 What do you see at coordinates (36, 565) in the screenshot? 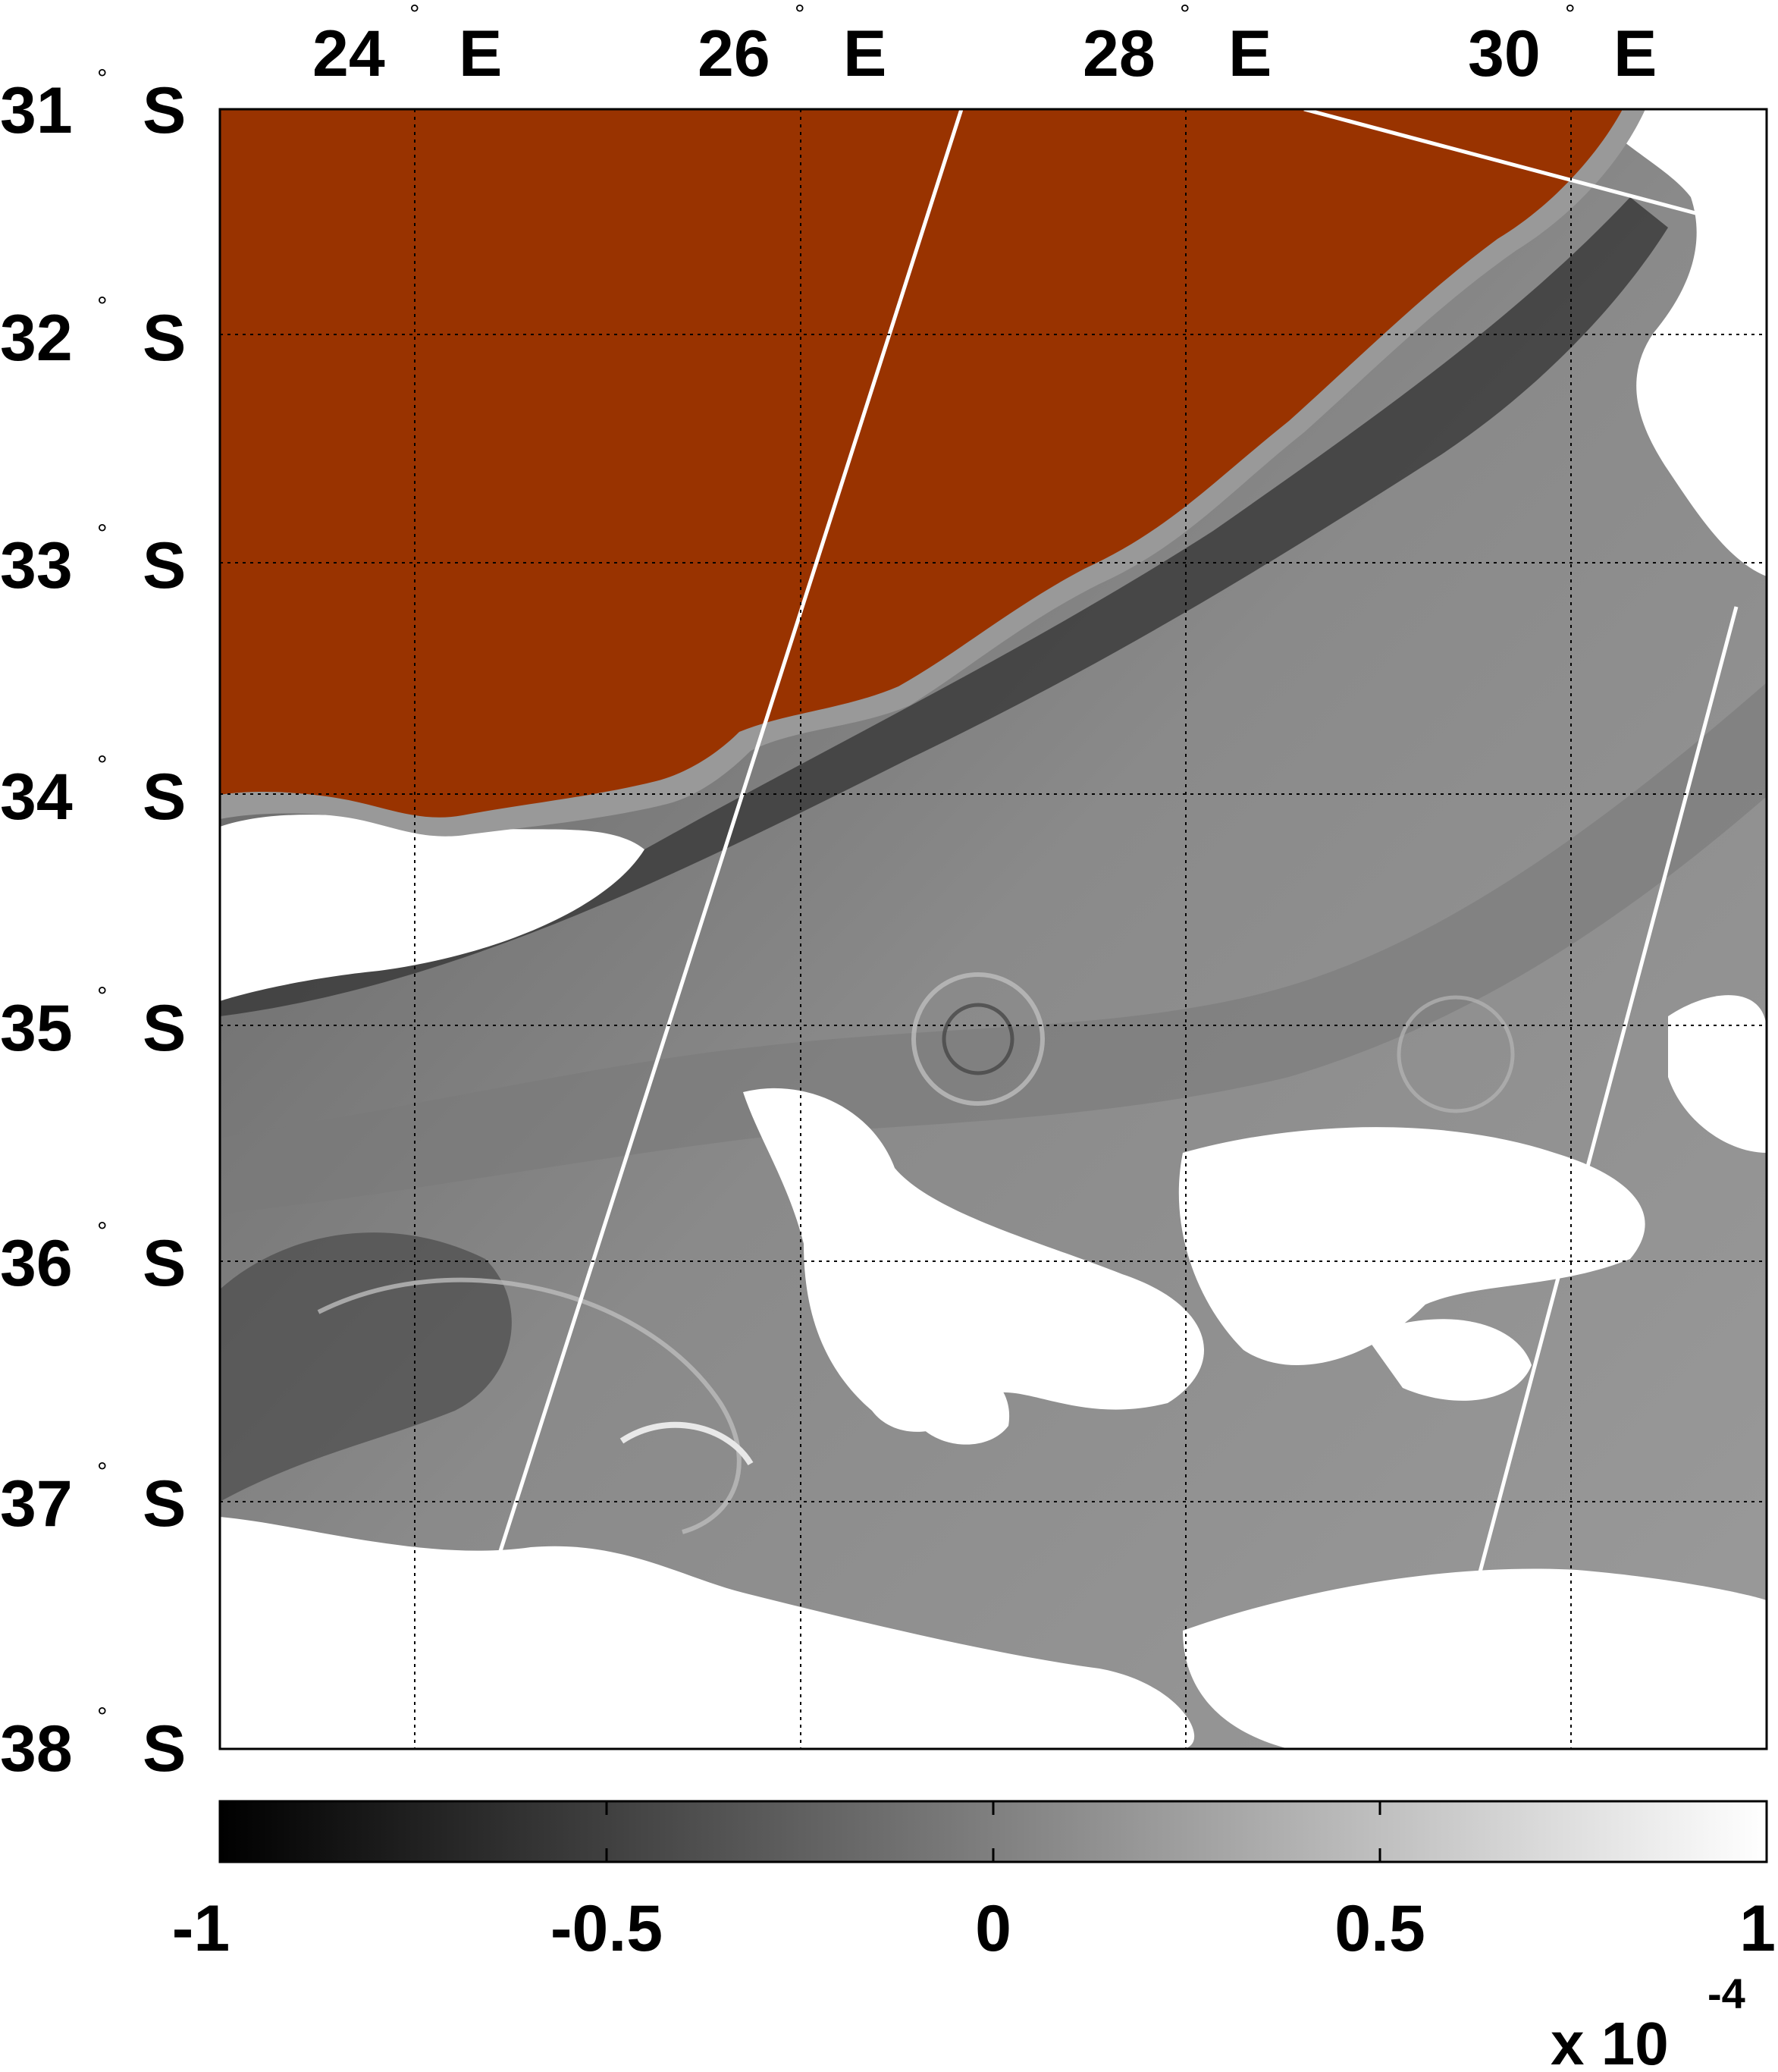
I see `lat-label-33-deg: 33` at bounding box center [36, 565].